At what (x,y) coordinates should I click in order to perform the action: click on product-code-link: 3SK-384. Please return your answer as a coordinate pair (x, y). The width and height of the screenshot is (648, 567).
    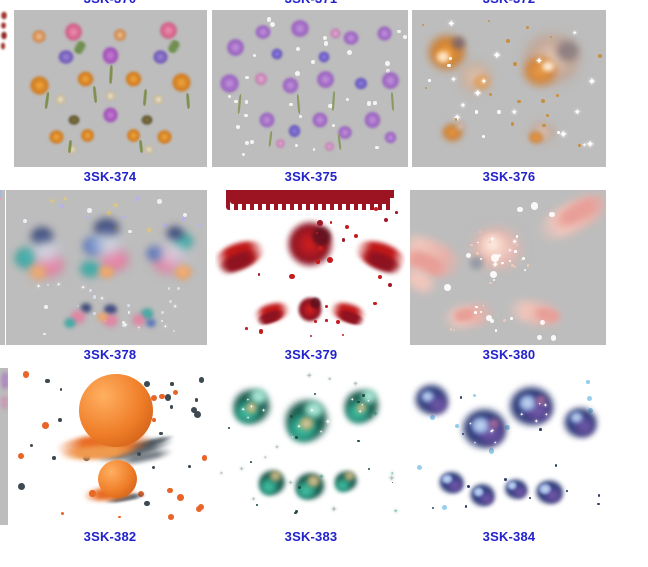
    Looking at the image, I should click on (509, 536).